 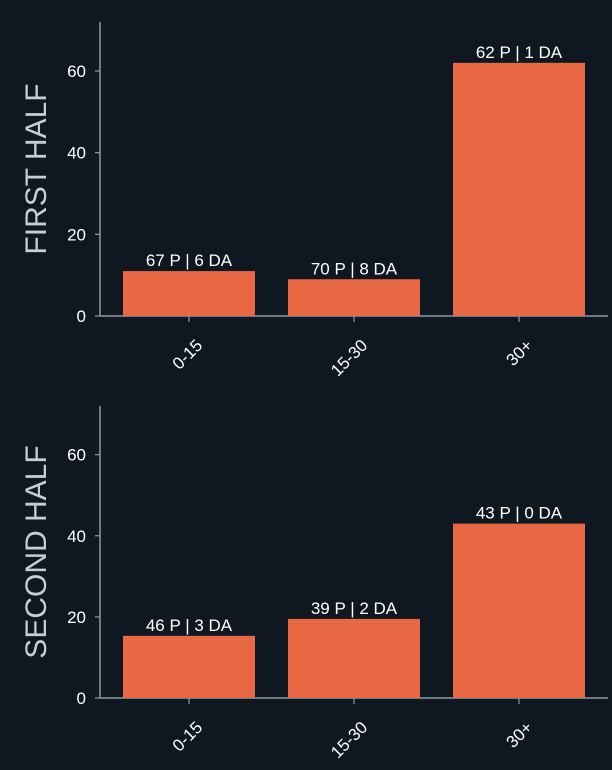 What do you see at coordinates (189, 260) in the screenshot?
I see `data-label: 67 P | 6 DA` at bounding box center [189, 260].